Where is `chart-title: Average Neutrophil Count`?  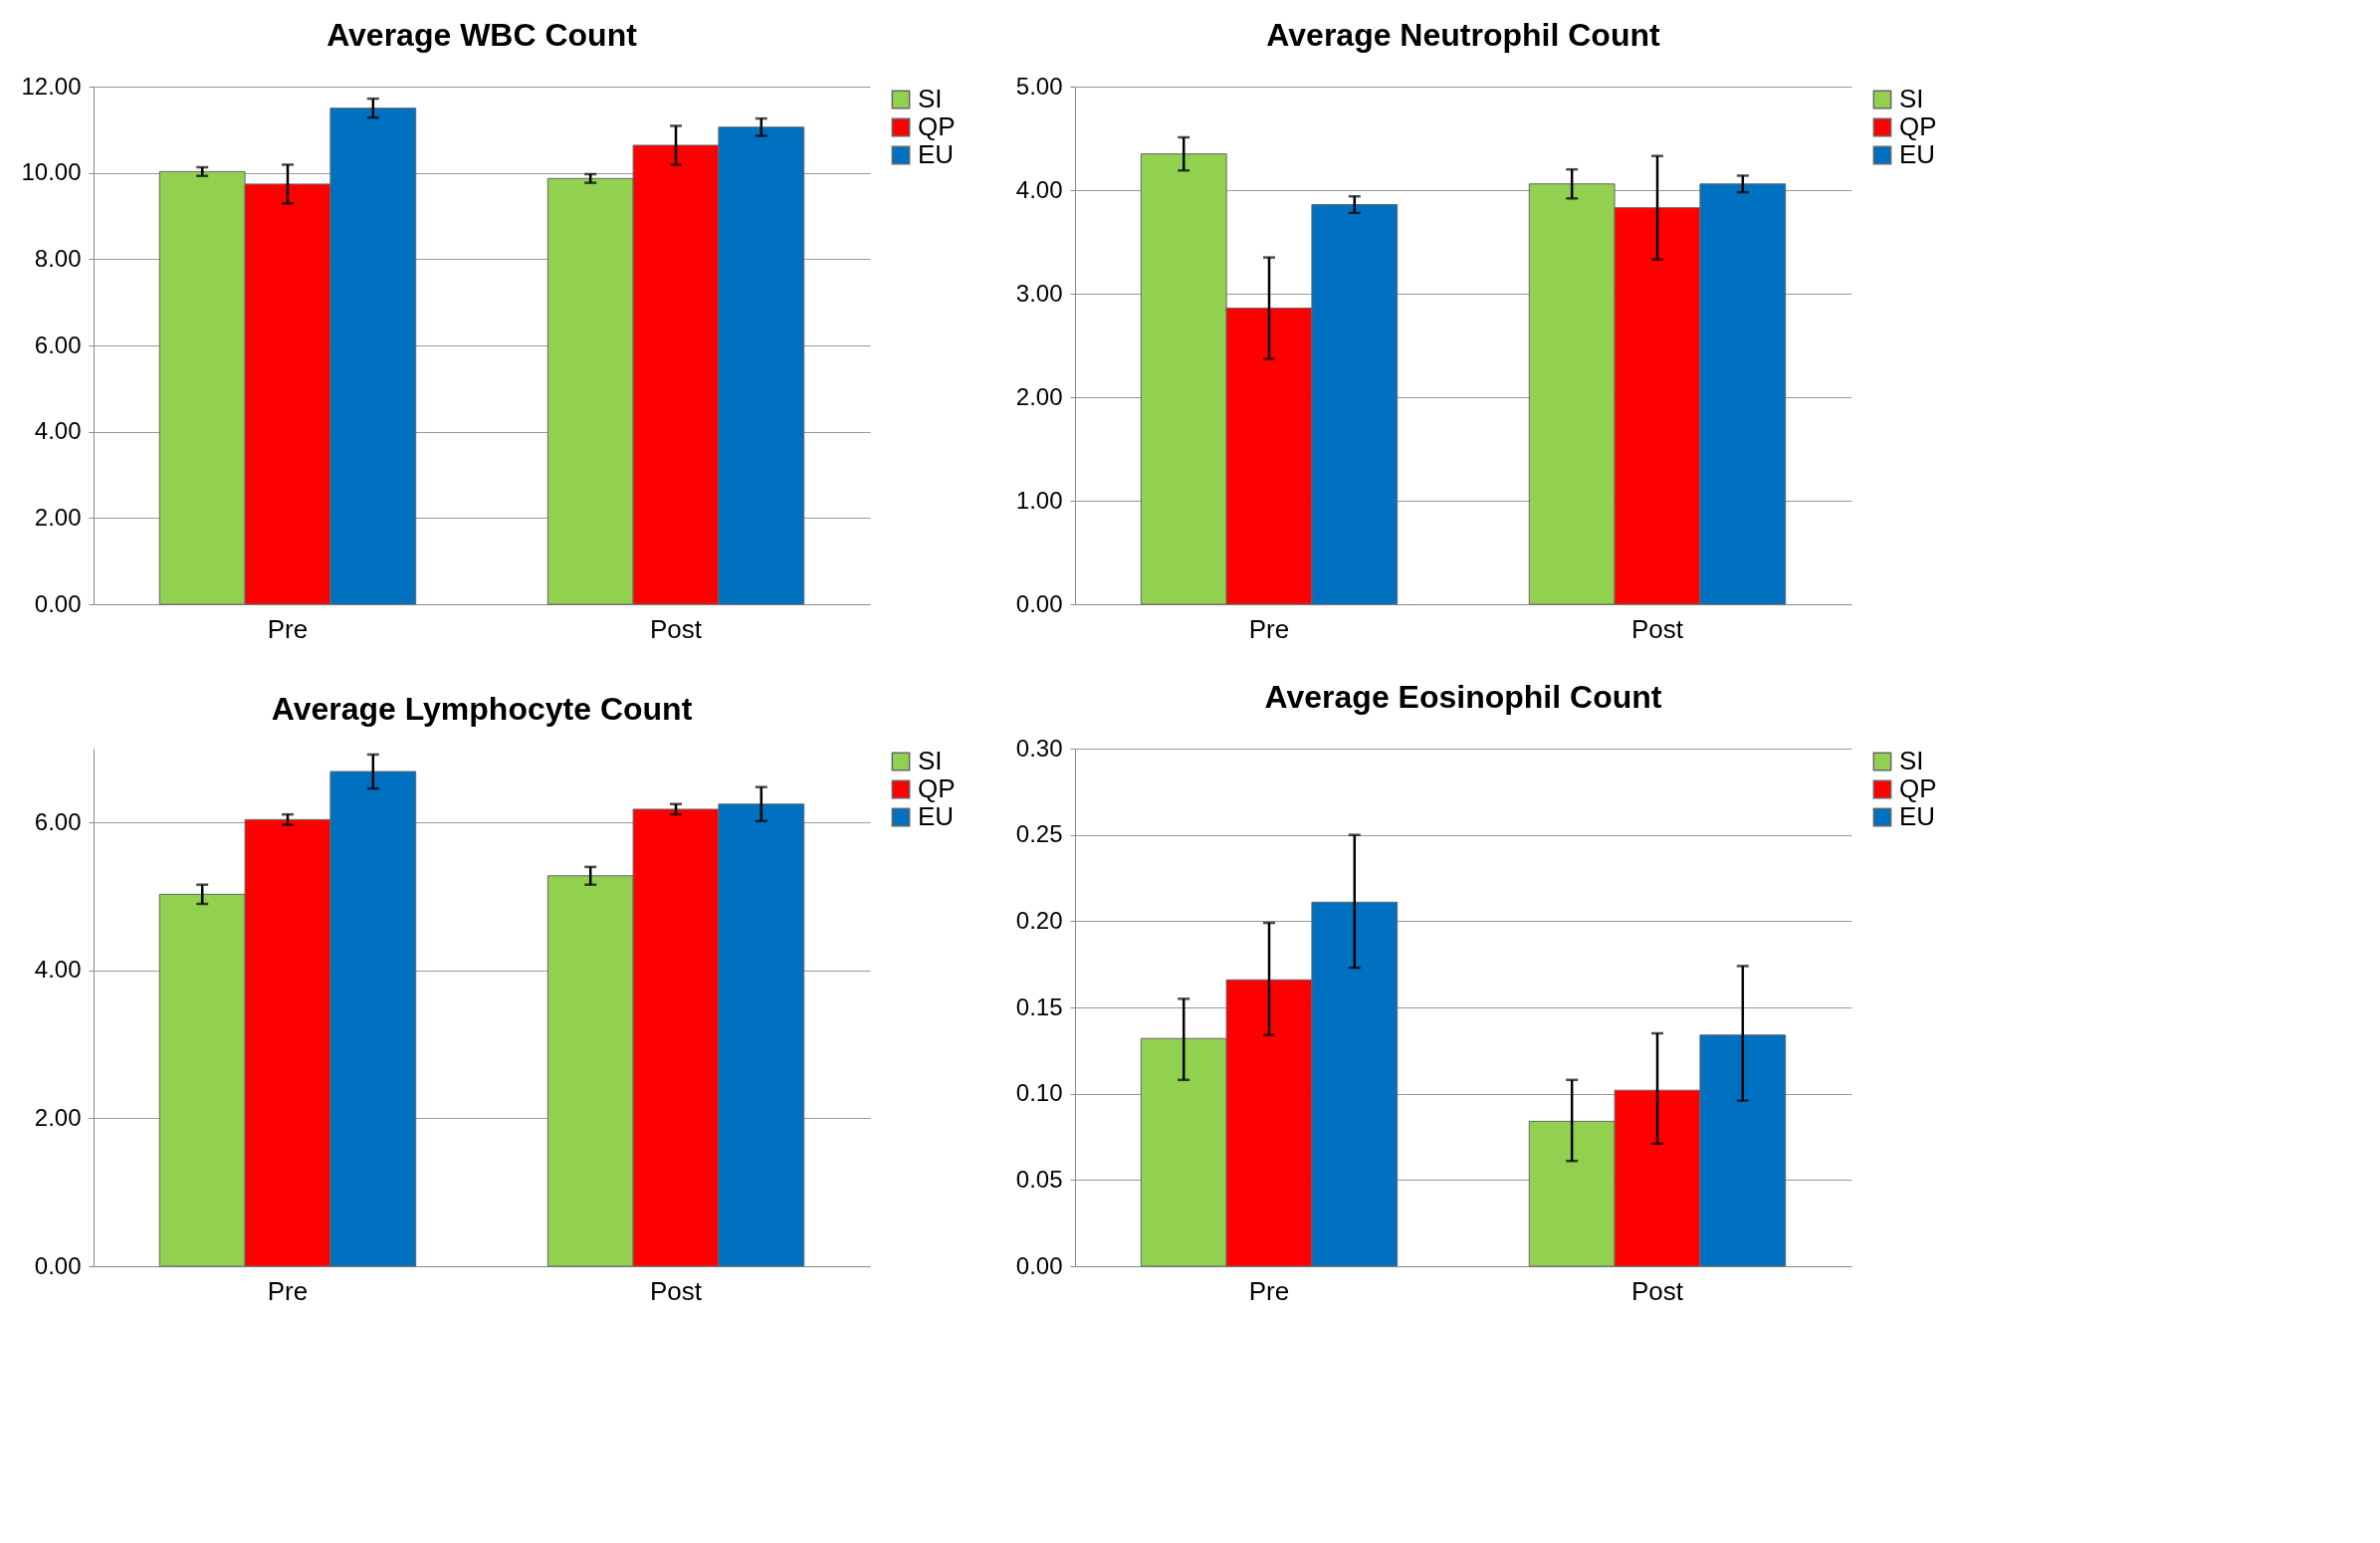 chart-title: Average Neutrophil Count is located at coordinates (1463, 35).